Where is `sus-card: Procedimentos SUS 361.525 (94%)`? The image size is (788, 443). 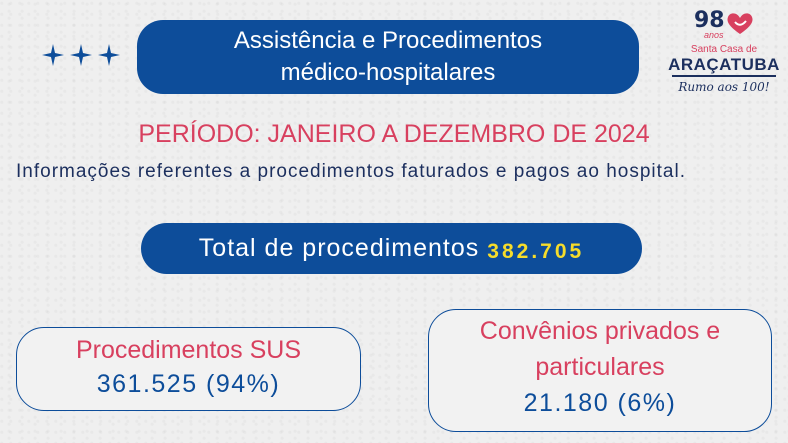
sus-card: Procedimentos SUS 361.525 (94%) is located at coordinates (188, 369).